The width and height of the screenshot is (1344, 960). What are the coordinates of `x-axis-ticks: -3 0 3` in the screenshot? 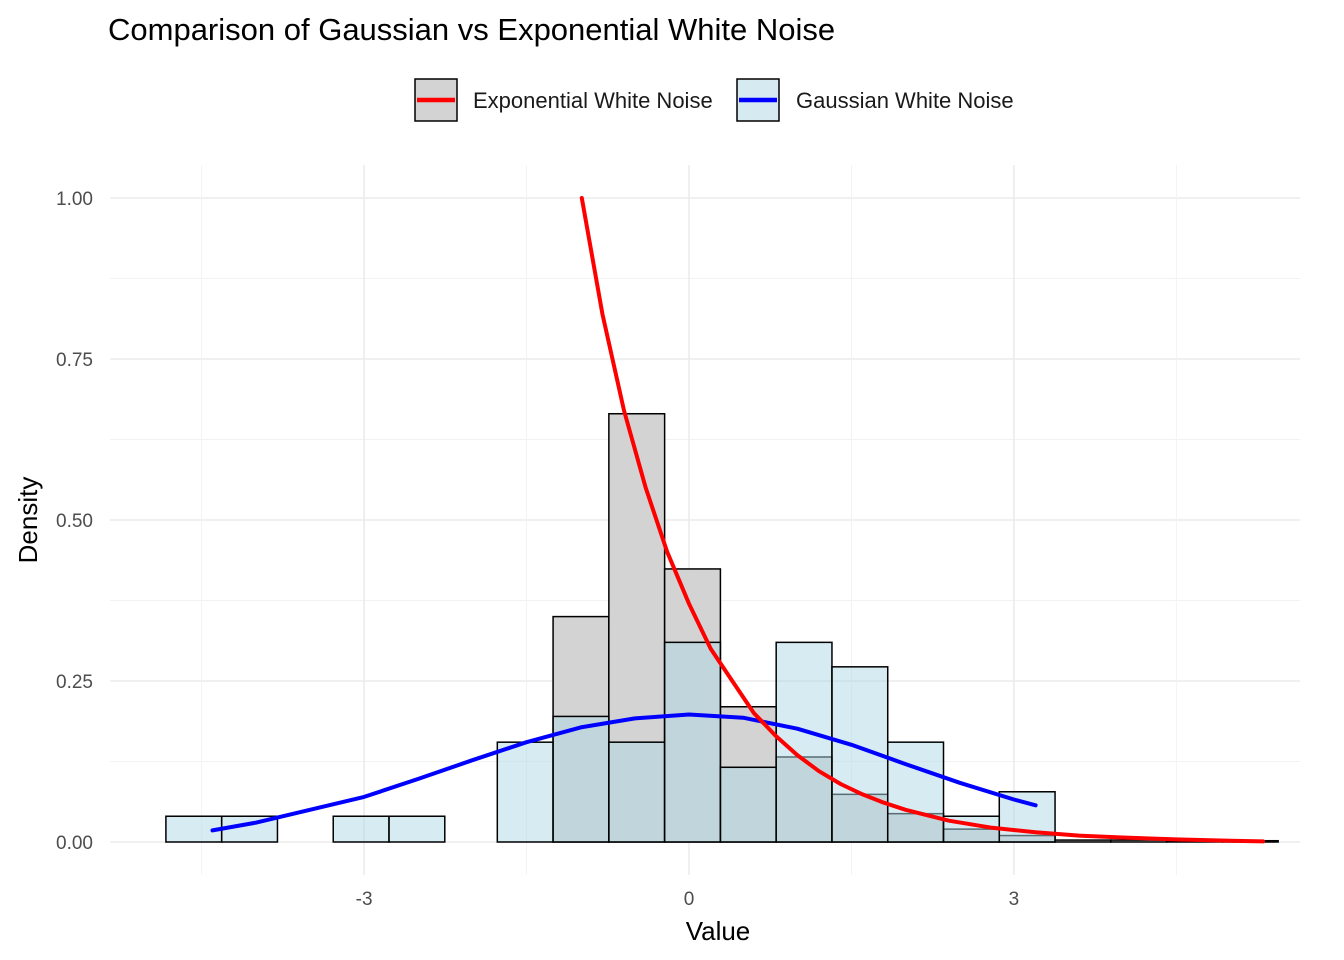 It's located at (688, 899).